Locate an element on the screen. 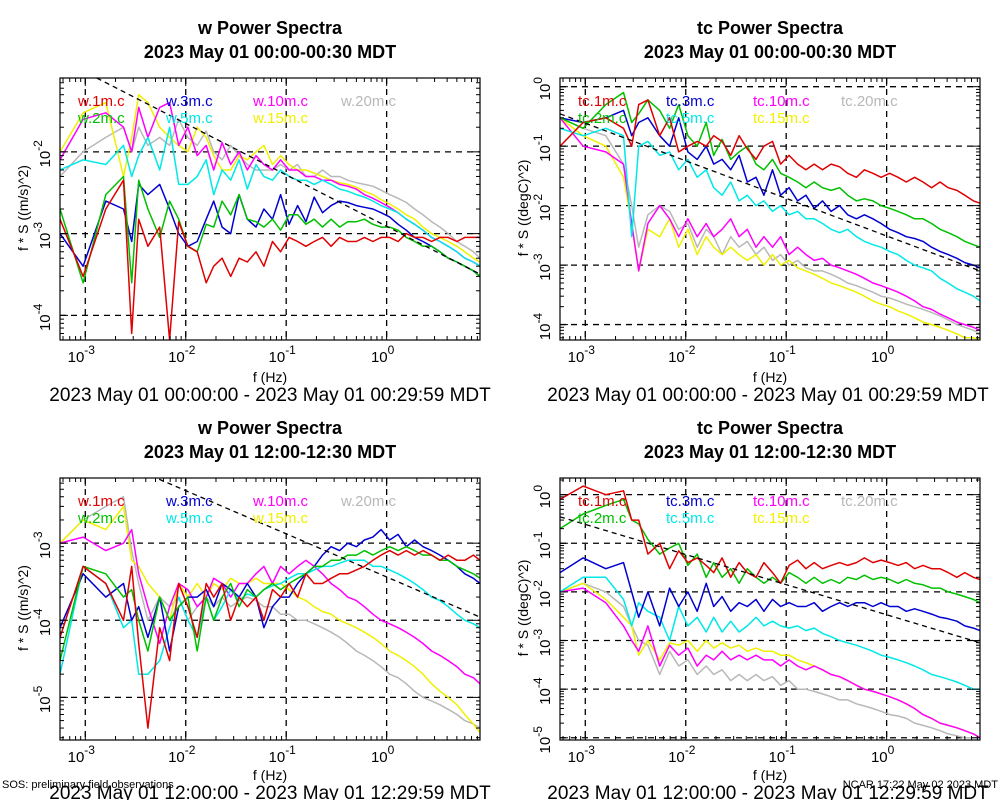 This screenshot has height=800, width=1000. series-line-w-15m-c is located at coordinates (270, 178).